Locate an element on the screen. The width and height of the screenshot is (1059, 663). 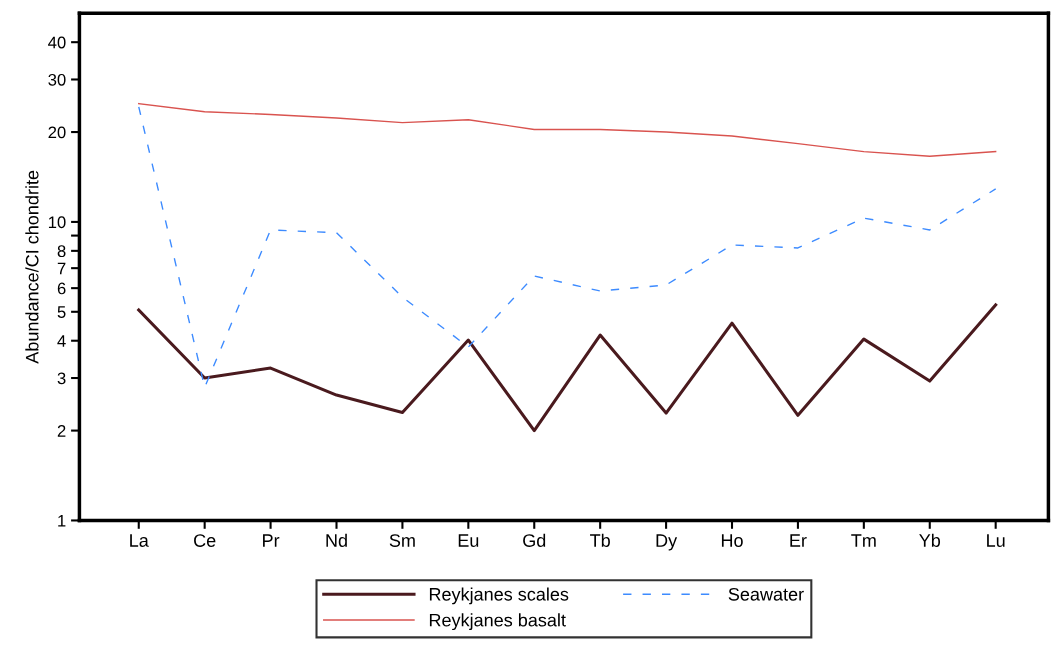
y-tick-label: 7 is located at coordinates (61, 268).